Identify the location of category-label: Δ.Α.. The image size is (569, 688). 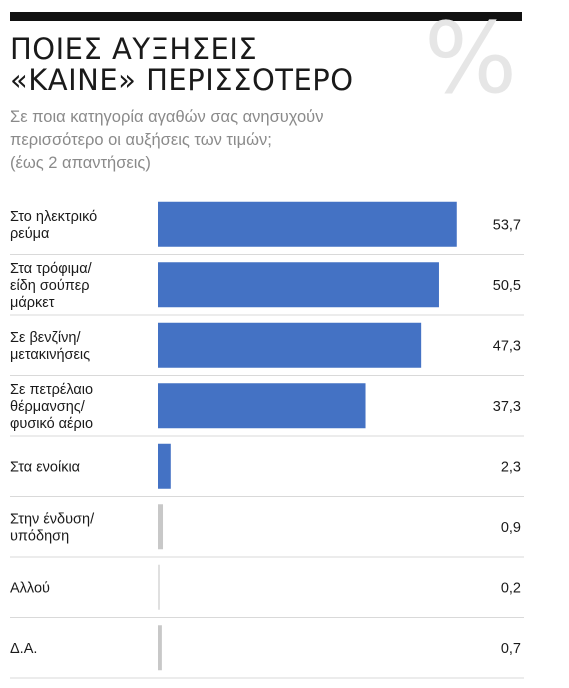
(23, 649).